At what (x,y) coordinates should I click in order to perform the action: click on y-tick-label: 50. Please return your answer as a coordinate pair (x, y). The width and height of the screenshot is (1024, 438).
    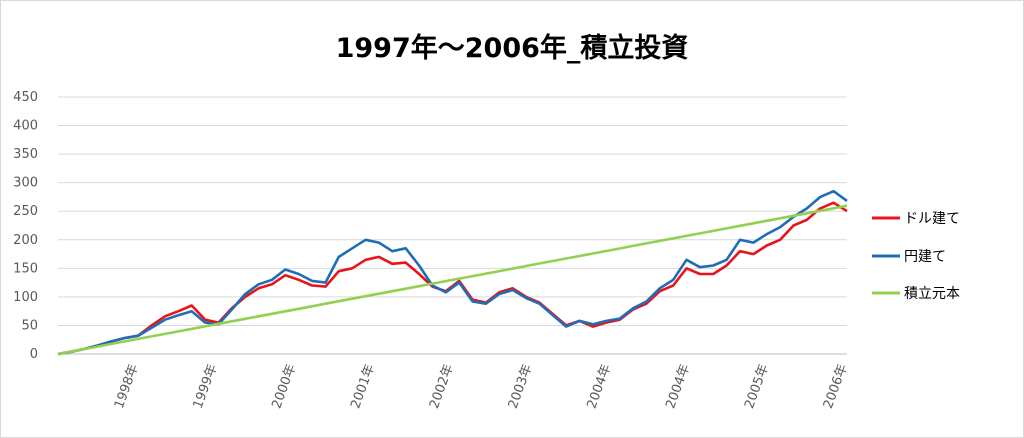
    Looking at the image, I should click on (29, 325).